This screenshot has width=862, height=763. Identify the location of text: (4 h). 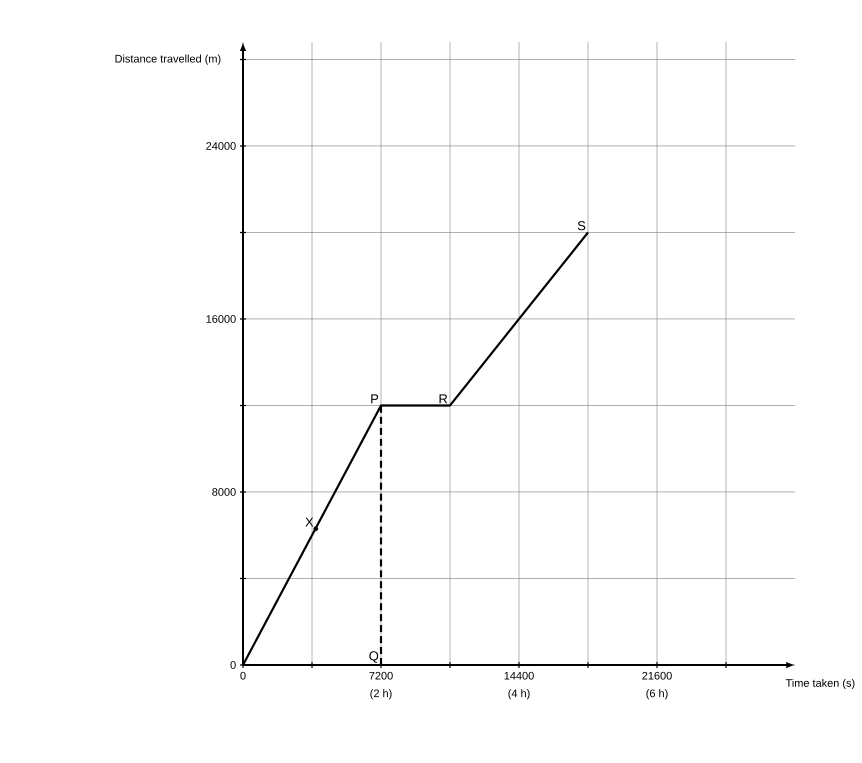
(519, 694).